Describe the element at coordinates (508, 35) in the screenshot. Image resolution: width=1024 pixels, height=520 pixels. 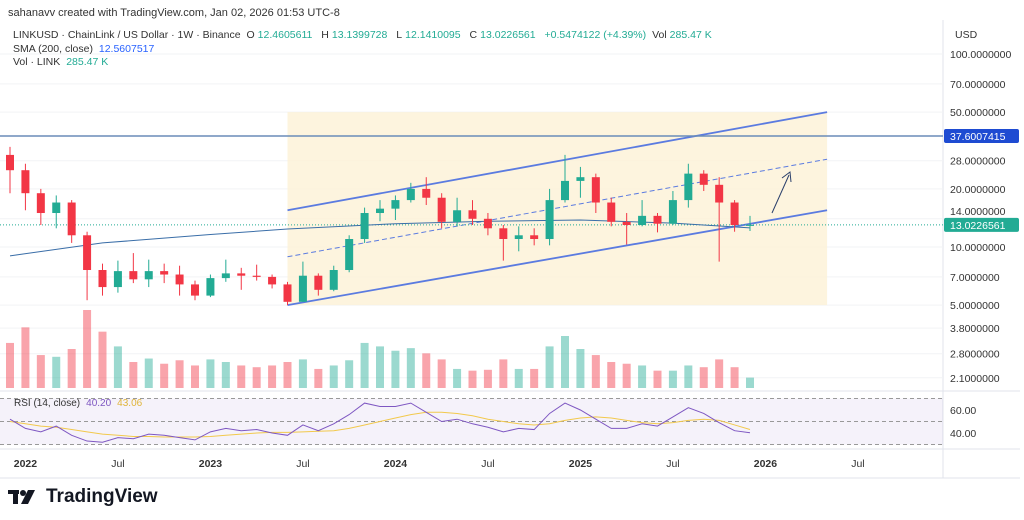
I see `close-value: 13.0226561` at that location.